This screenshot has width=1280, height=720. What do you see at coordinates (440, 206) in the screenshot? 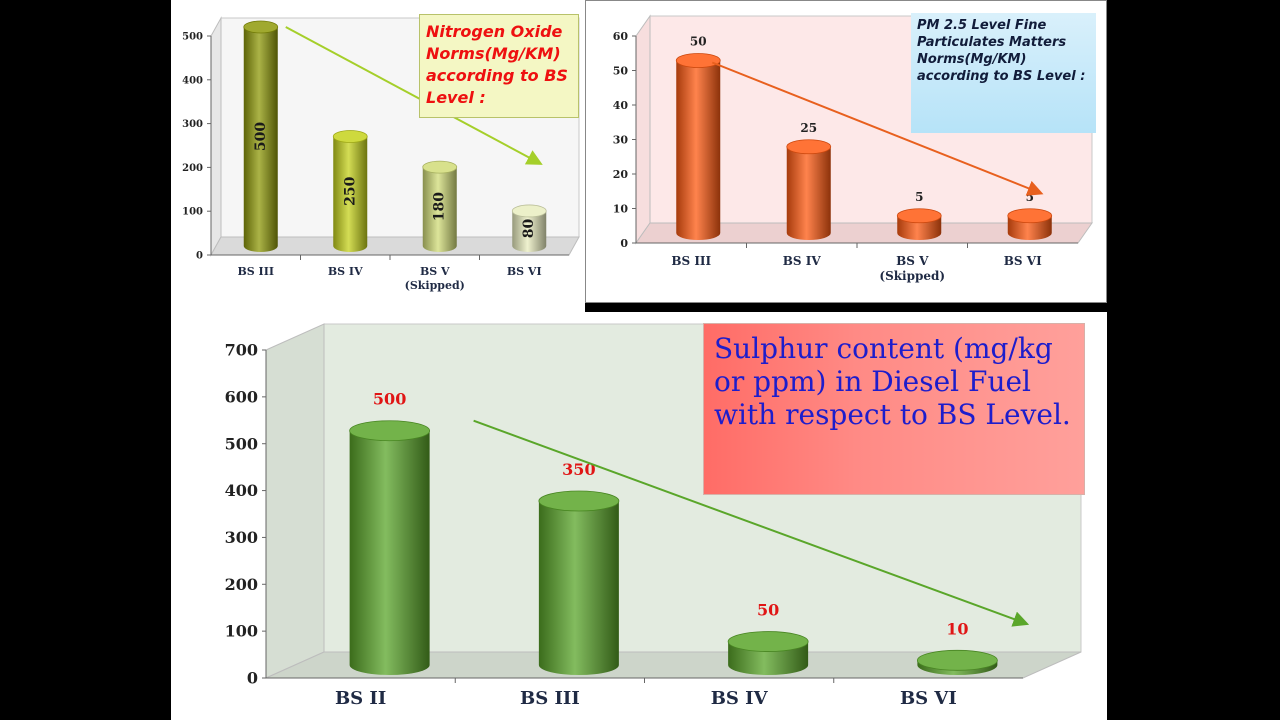
I see `data-label: 180` at bounding box center [440, 206].